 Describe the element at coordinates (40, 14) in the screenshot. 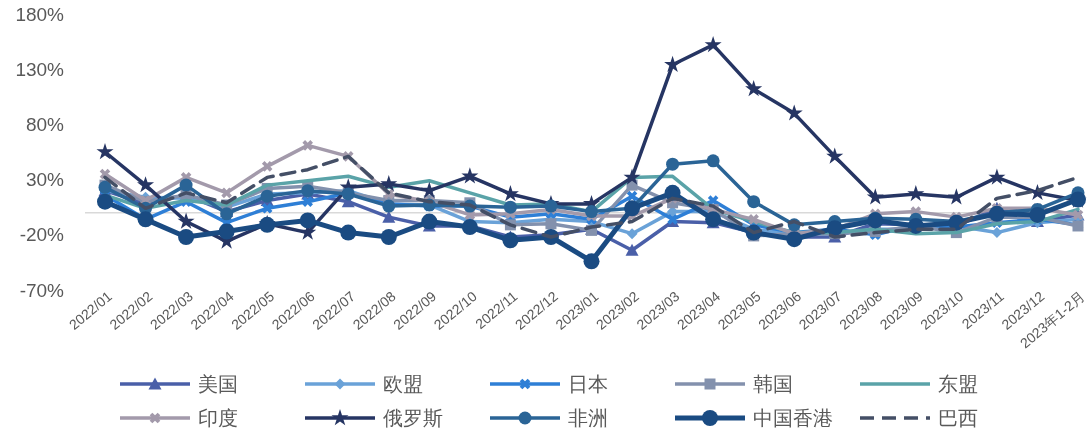

I see `y-tick-label: 180%` at that location.